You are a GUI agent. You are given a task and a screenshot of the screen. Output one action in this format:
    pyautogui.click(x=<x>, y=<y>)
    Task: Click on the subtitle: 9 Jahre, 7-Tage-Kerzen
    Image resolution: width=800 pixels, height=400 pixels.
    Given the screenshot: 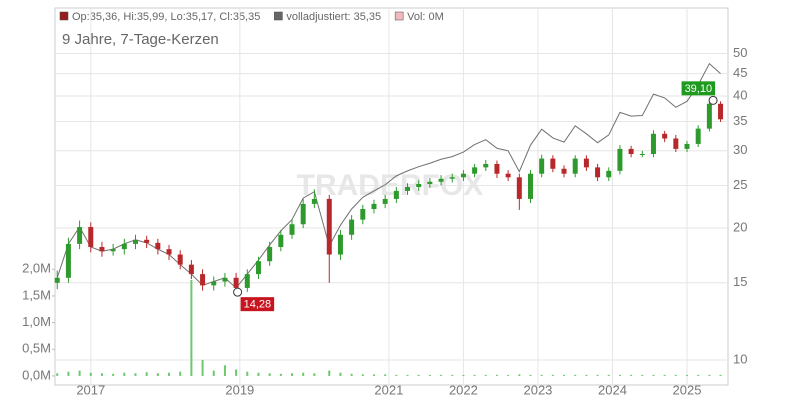 What is the action you would take?
    pyautogui.click(x=140, y=39)
    